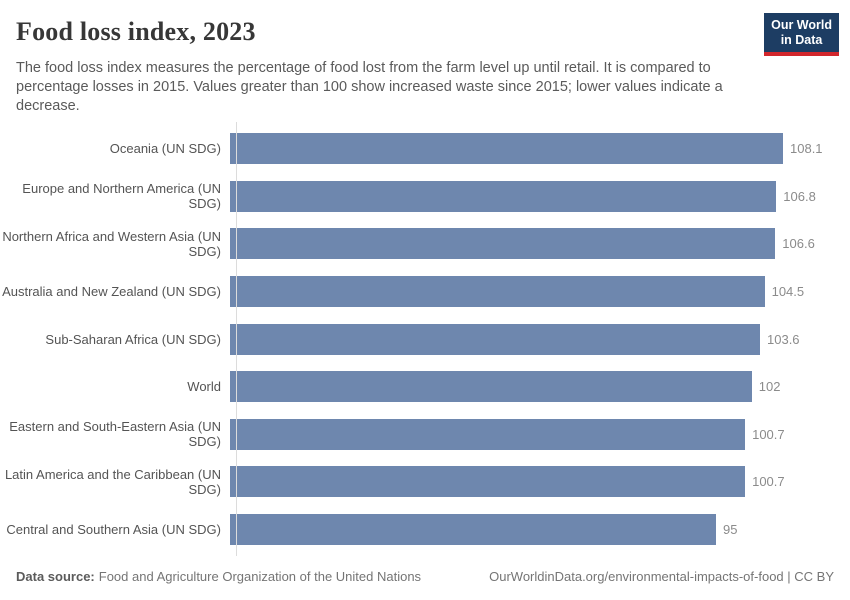  I want to click on value-label: 102, so click(769, 387).